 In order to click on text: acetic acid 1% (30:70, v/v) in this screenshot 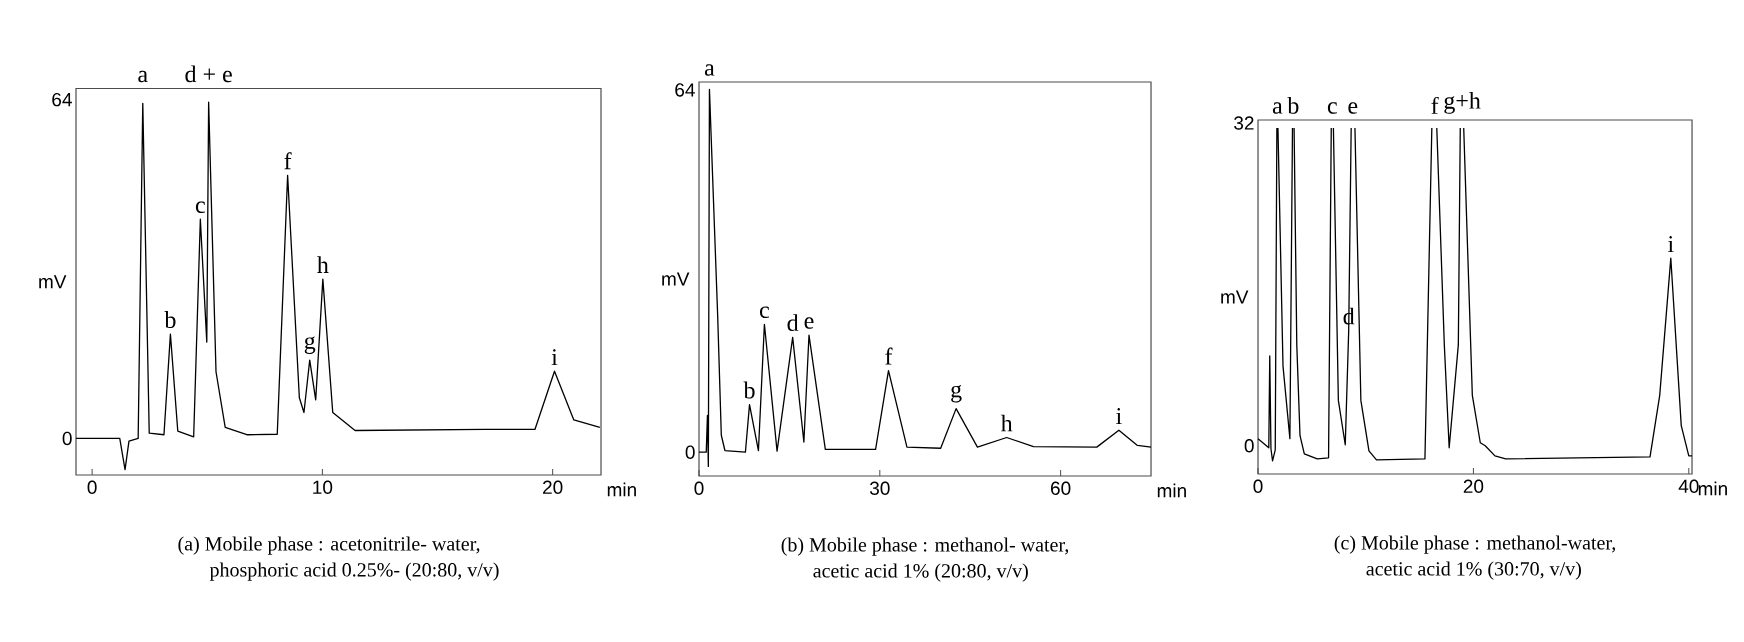, I will do `click(1473, 570)`.